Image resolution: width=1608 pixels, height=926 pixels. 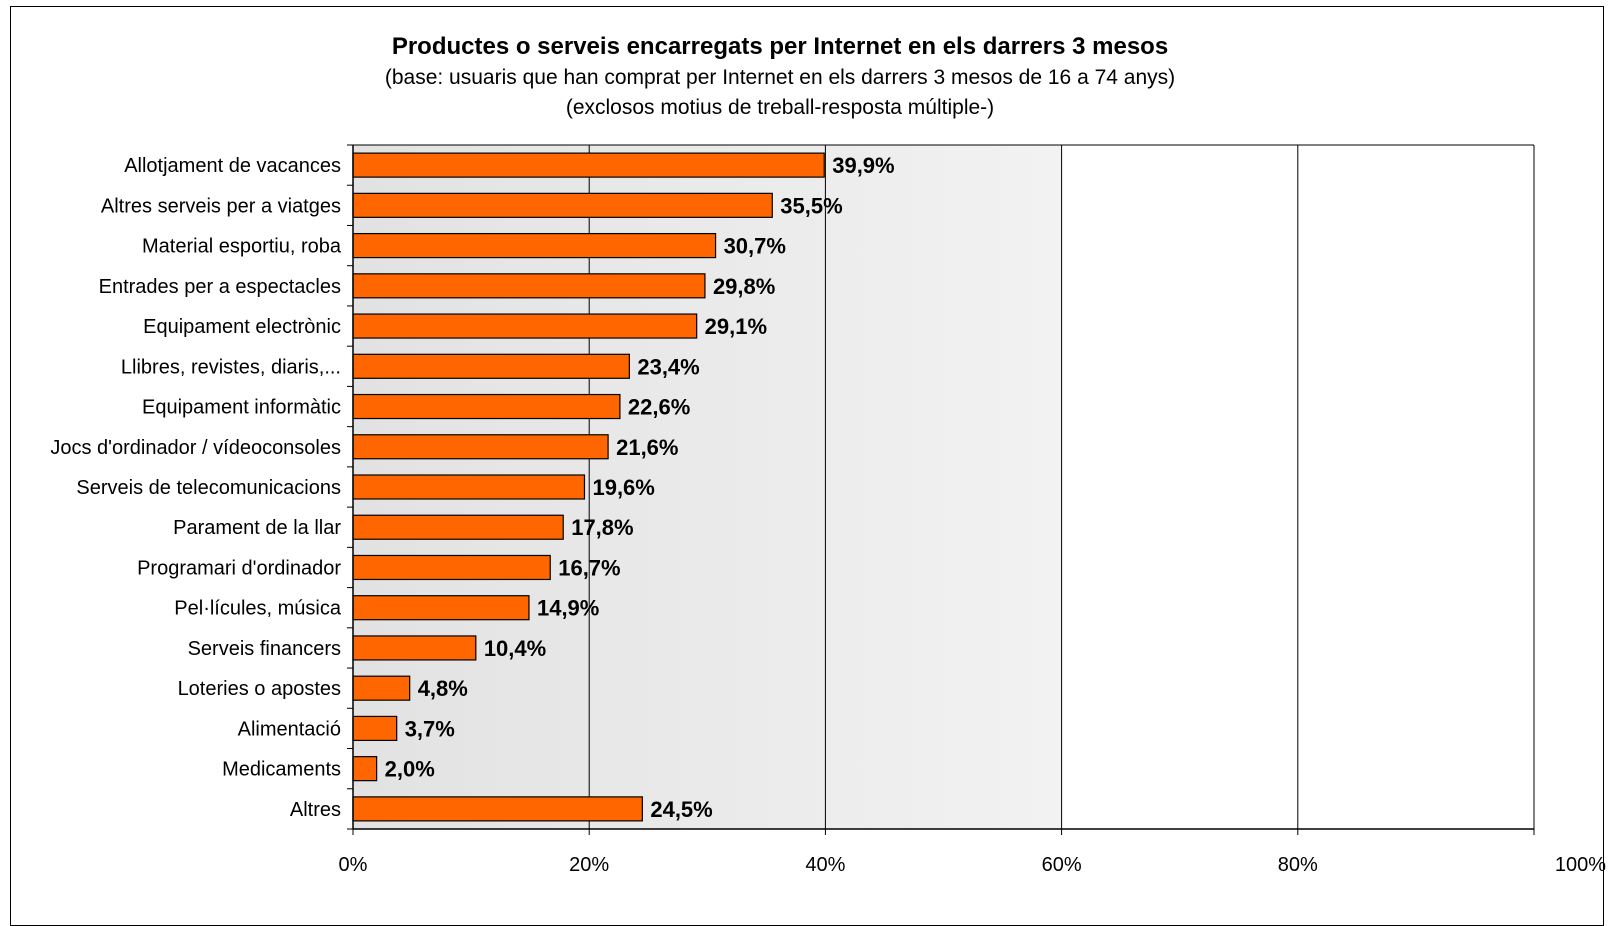 I want to click on data-label: 2,0%, so click(x=410, y=769).